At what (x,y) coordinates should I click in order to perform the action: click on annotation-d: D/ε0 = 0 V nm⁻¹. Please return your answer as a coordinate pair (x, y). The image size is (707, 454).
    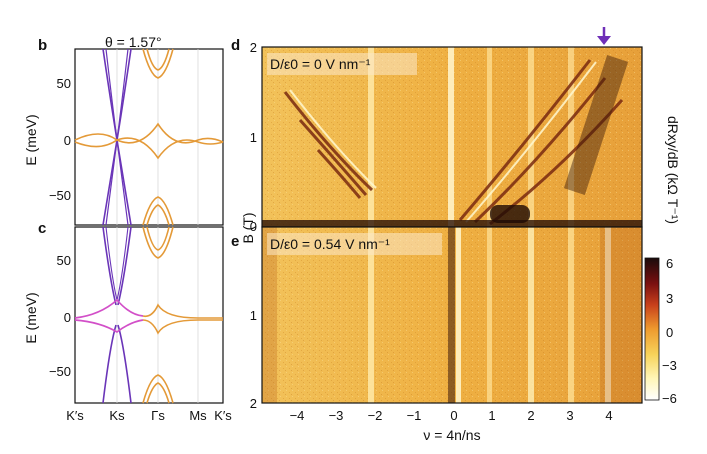
    Looking at the image, I should click on (320, 64).